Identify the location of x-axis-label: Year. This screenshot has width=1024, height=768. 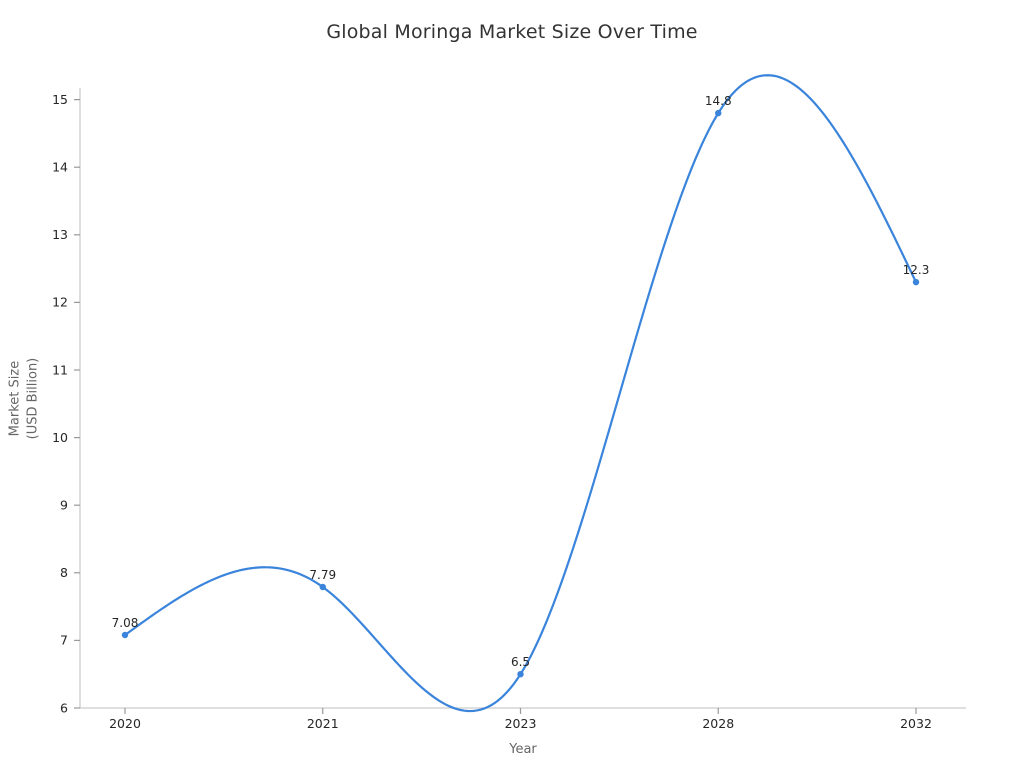
(523, 749).